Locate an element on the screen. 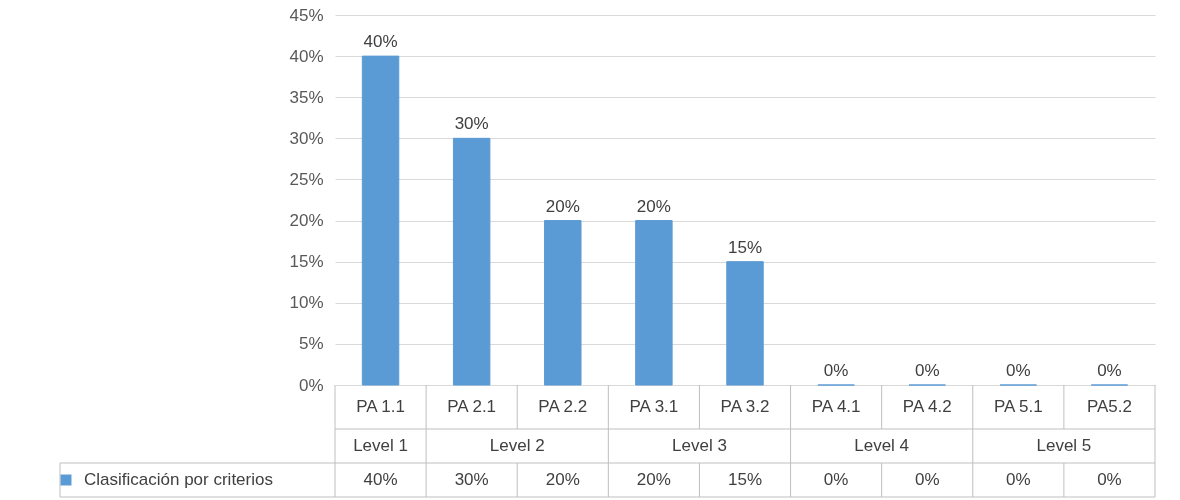  y-tick-label: 20% is located at coordinates (306, 221).